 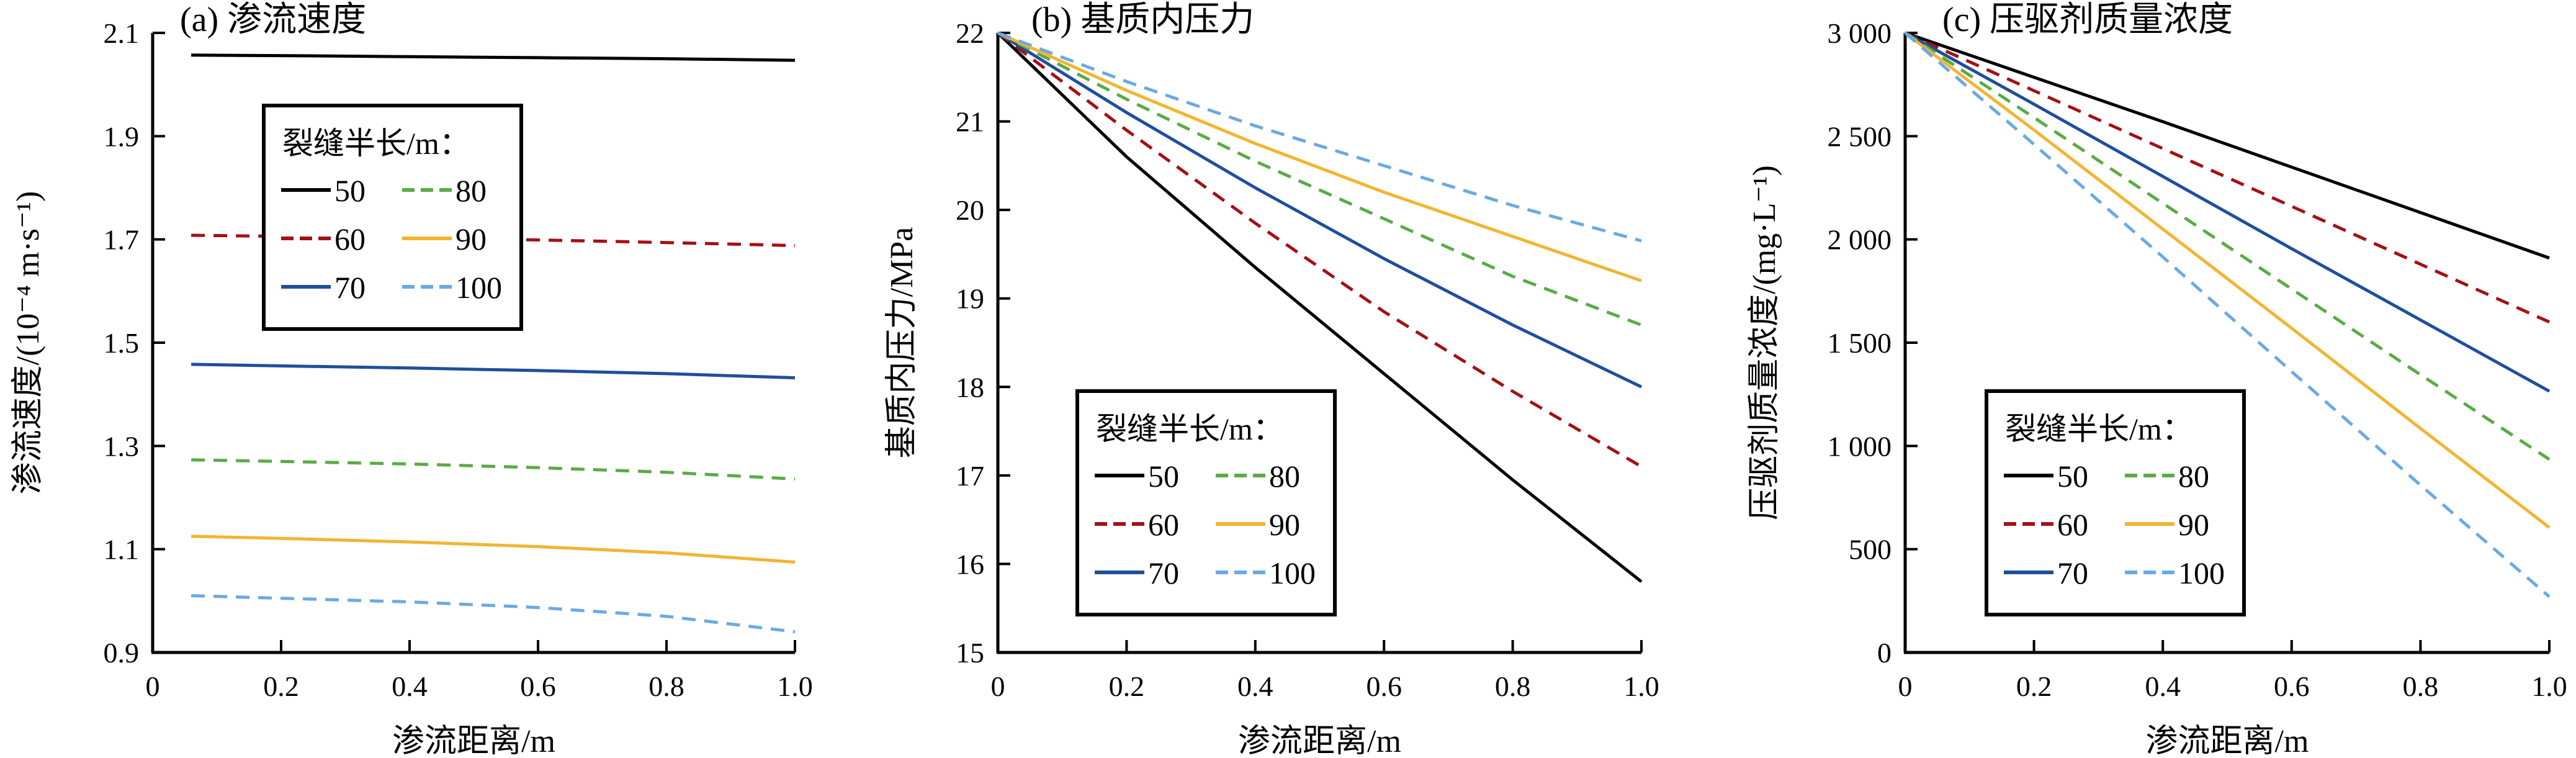 I want to click on y-tick-label: 21, so click(x=970, y=122).